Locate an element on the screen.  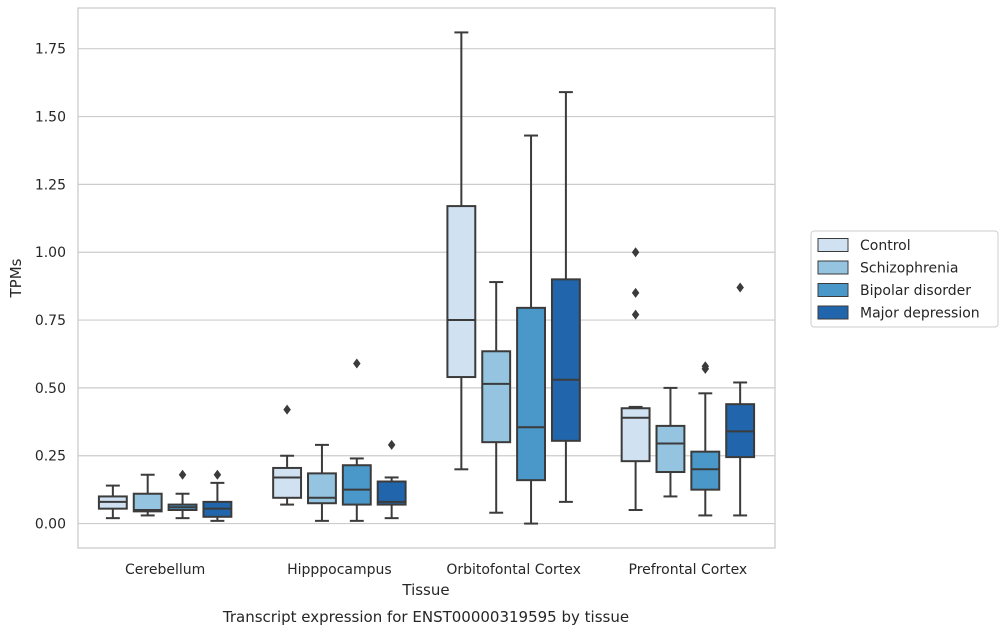
legend-label: Control is located at coordinates (885, 246).